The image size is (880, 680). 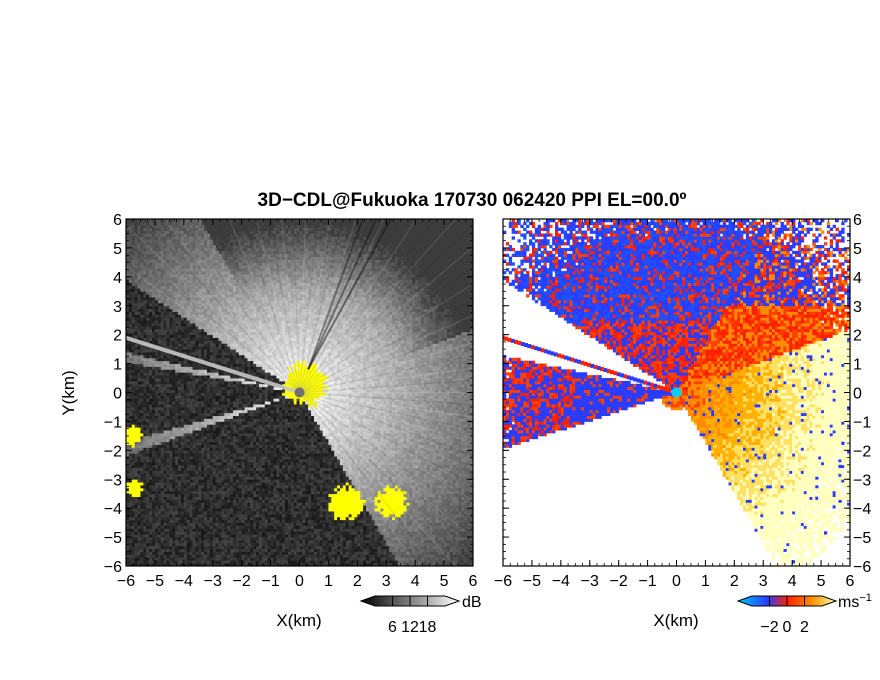 What do you see at coordinates (862, 480) in the screenshot?
I see `y-tick-label-right: −3` at bounding box center [862, 480].